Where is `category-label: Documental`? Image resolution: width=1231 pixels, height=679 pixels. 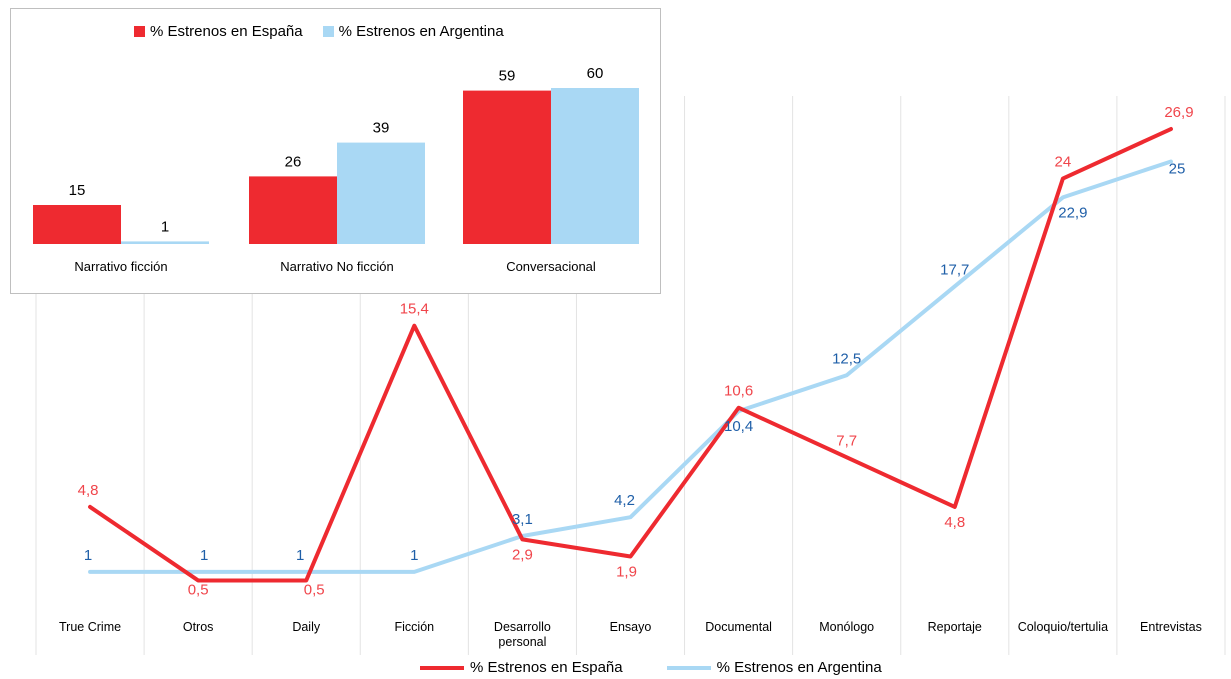
category-label: Documental is located at coordinates (738, 627).